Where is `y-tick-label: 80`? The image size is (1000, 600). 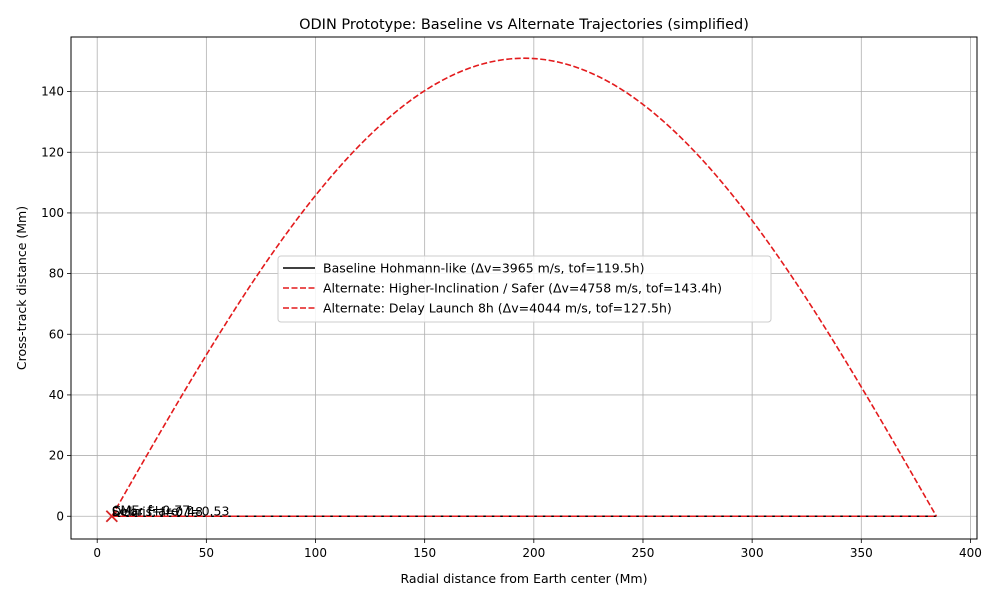 y-tick-label: 80 is located at coordinates (56, 274).